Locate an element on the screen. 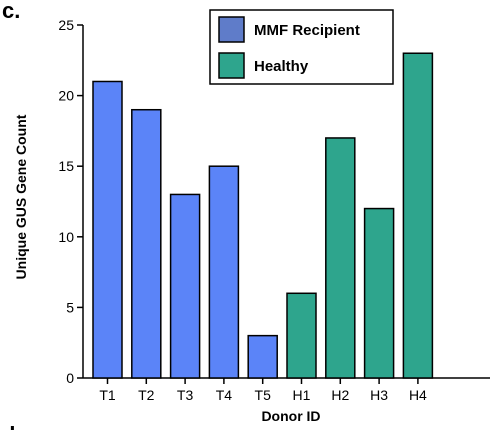 This screenshot has height=430, width=499. bar-t3 is located at coordinates (185, 286).